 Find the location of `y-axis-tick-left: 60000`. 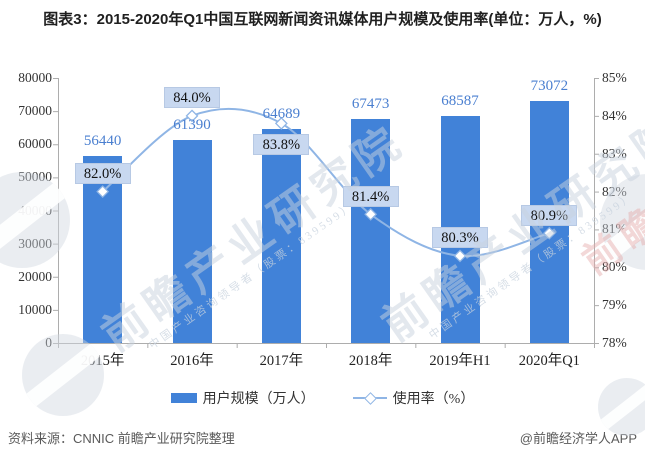

y-axis-tick-left: 60000 is located at coordinates (35, 144).